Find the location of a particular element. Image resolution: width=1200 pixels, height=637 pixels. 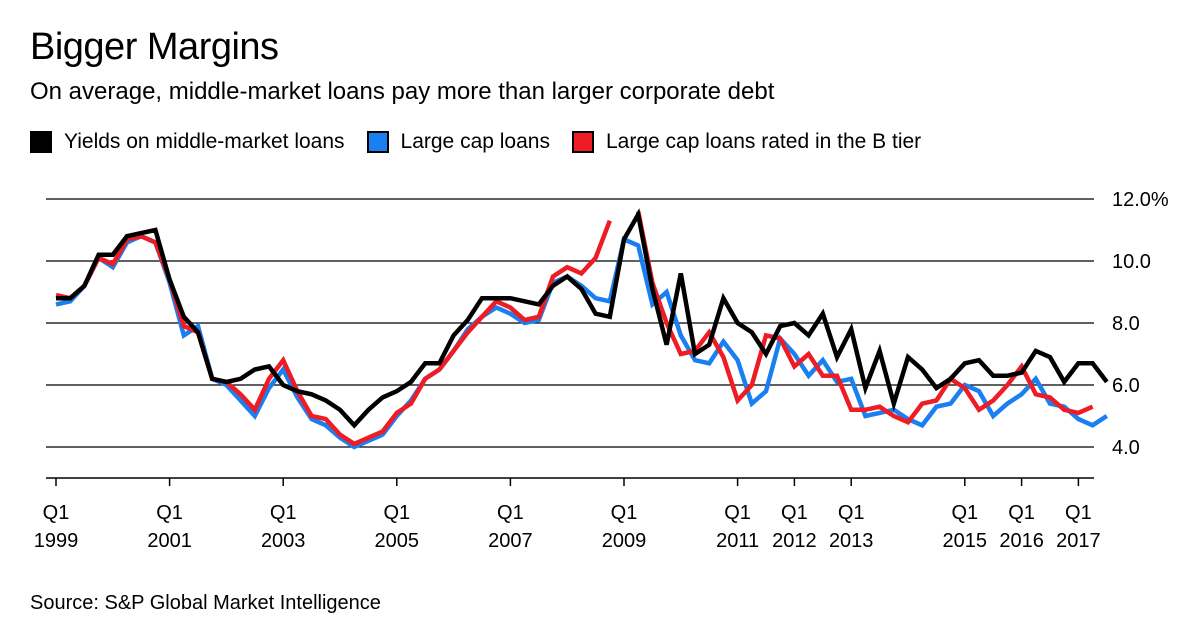

x-tick-label-q-2017: Q1 is located at coordinates (1078, 513).